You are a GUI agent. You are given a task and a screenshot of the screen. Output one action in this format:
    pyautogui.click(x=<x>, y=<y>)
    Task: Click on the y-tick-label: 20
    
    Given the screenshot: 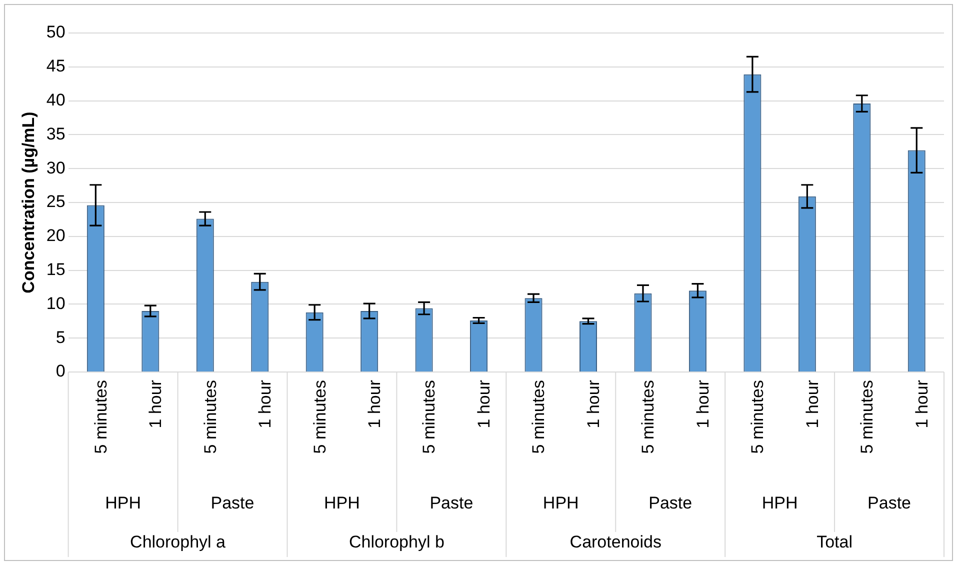 What is the action you would take?
    pyautogui.click(x=56, y=236)
    